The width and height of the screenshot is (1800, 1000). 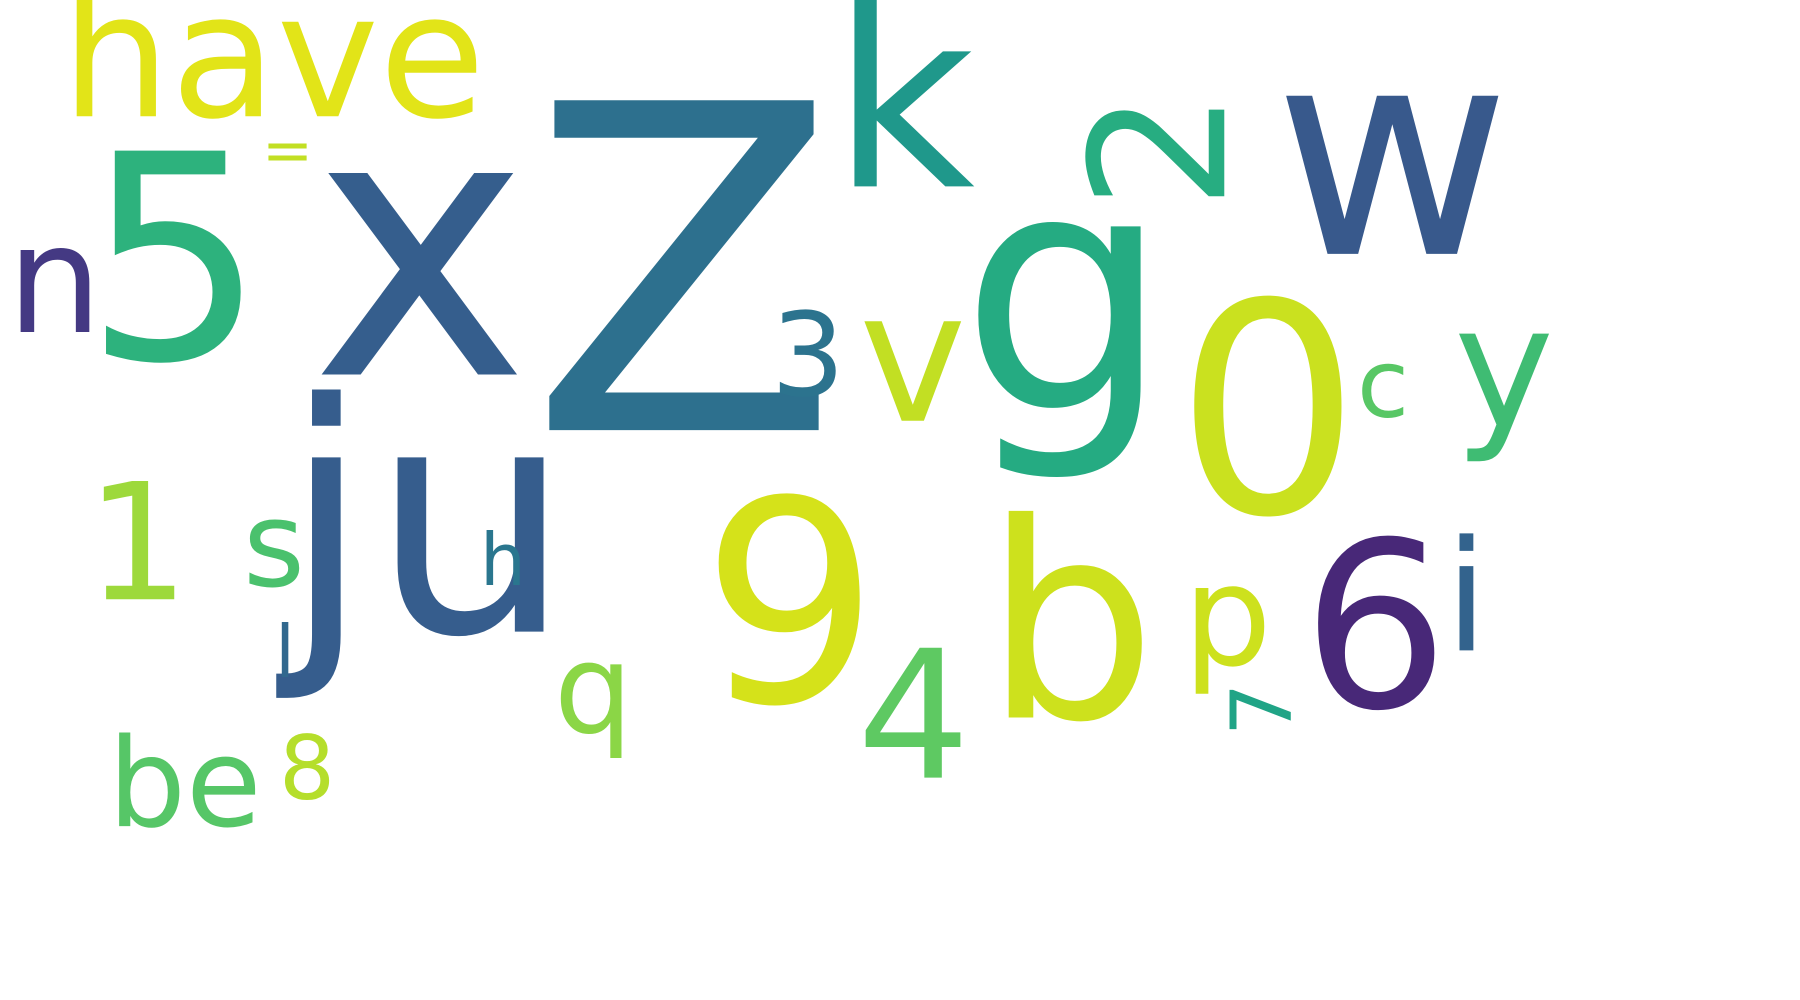 What do you see at coordinates (1066, 293) in the screenshot?
I see `word-g: g` at bounding box center [1066, 293].